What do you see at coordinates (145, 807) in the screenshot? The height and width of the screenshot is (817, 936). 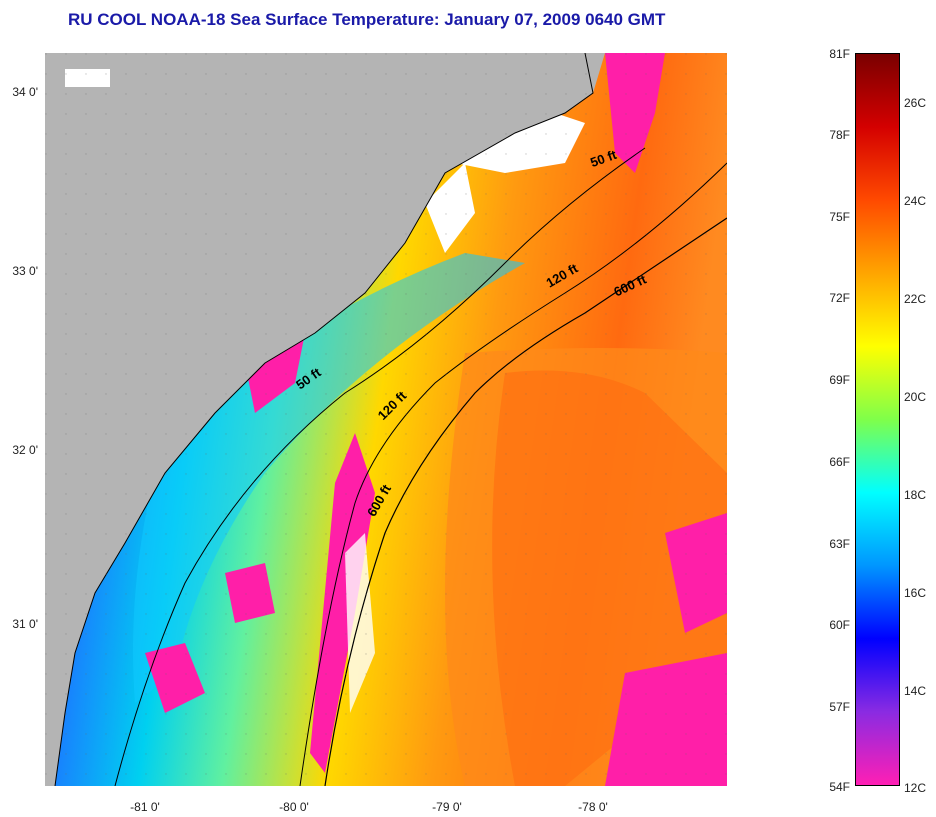 I see `lon-label-81: -81 0'` at bounding box center [145, 807].